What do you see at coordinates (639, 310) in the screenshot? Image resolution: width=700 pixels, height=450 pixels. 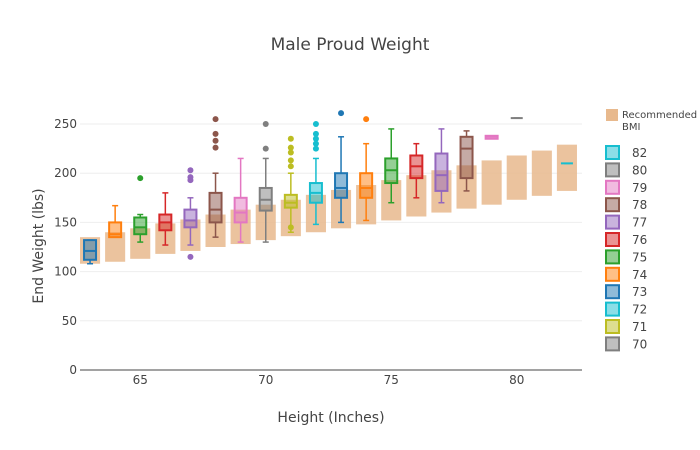 I see `legend-label-72: 72` at bounding box center [639, 310].